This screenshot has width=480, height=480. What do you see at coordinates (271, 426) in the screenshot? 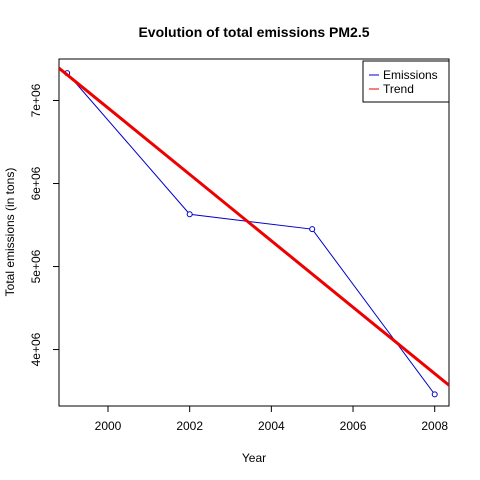
I see `x-tick-label: 2004` at bounding box center [271, 426].